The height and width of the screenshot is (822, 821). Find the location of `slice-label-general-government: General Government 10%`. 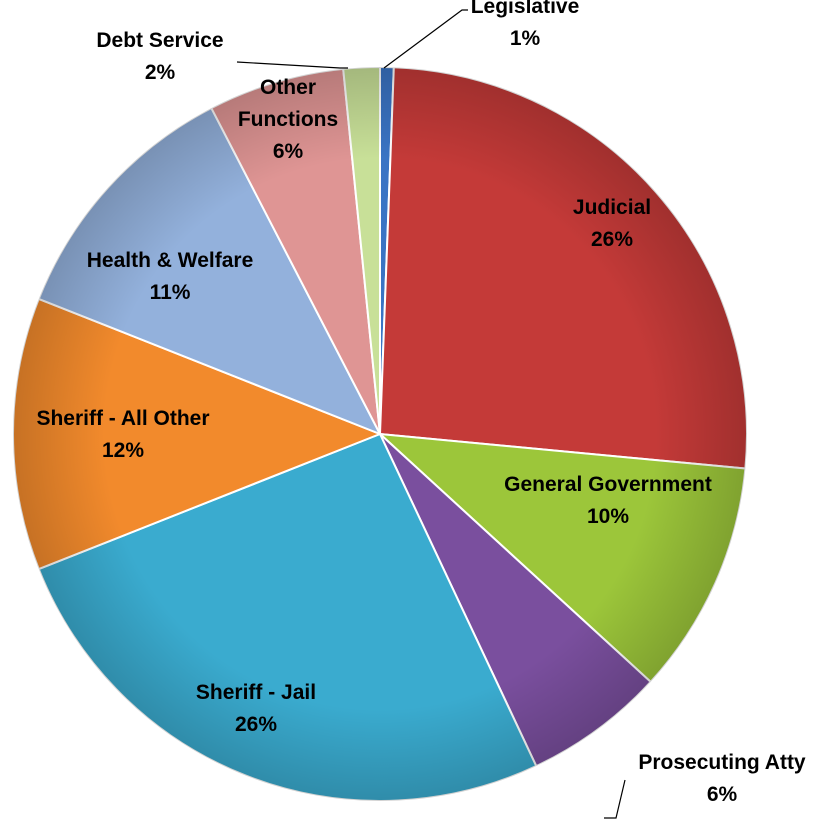

slice-label-general-government: General Government 10% is located at coordinates (608, 500).